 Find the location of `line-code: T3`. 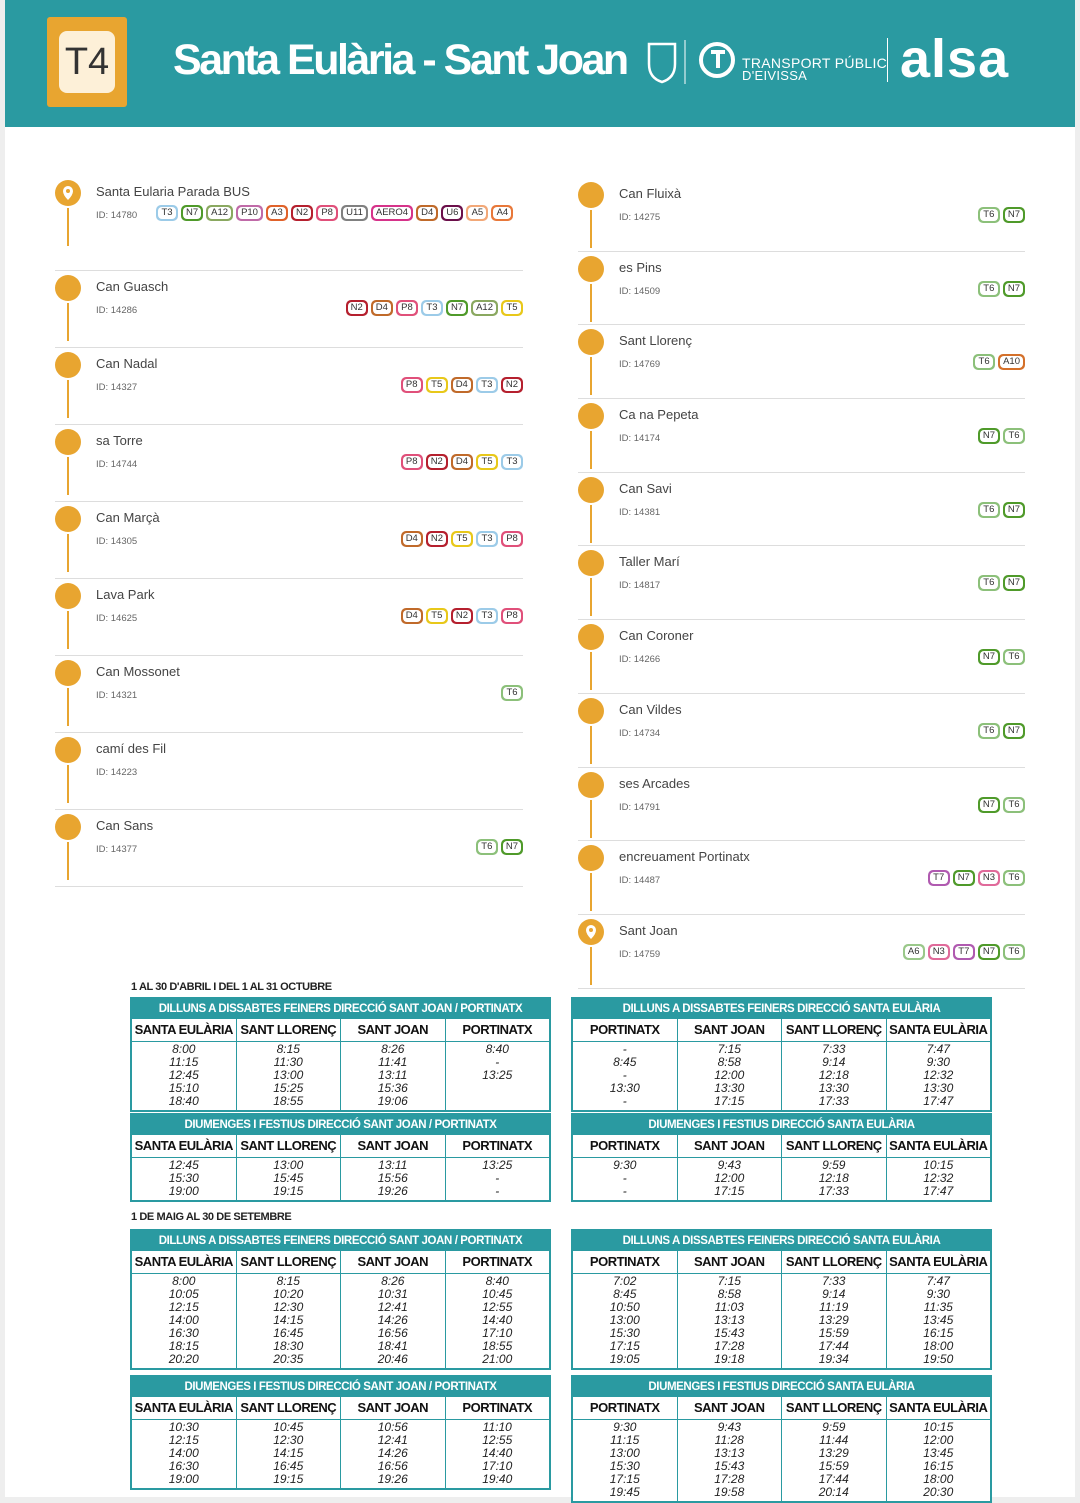

line-code: T3 is located at coordinates (486, 385).